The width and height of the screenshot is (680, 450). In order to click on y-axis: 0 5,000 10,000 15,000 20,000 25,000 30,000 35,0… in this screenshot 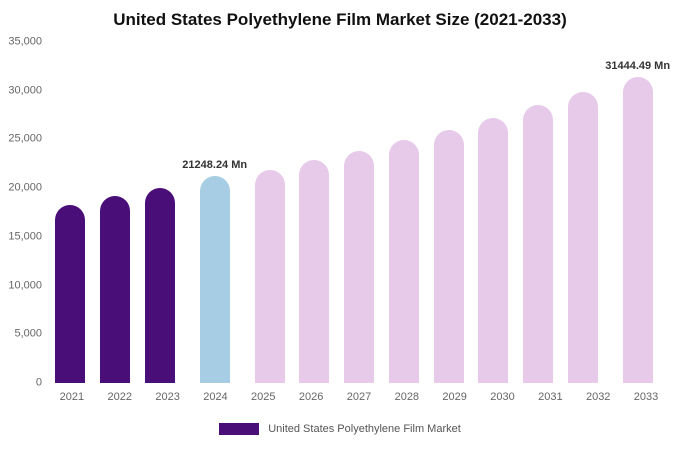, I will do `click(21, 212)`.